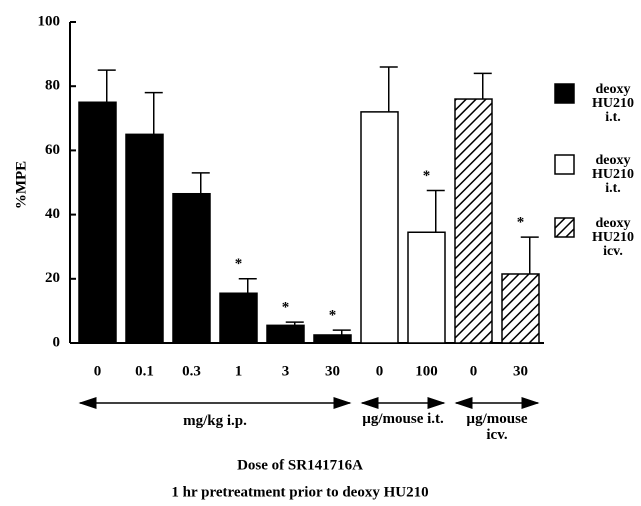 This screenshot has height=506, width=641. I want to click on y-tick-label: 80, so click(52, 86).